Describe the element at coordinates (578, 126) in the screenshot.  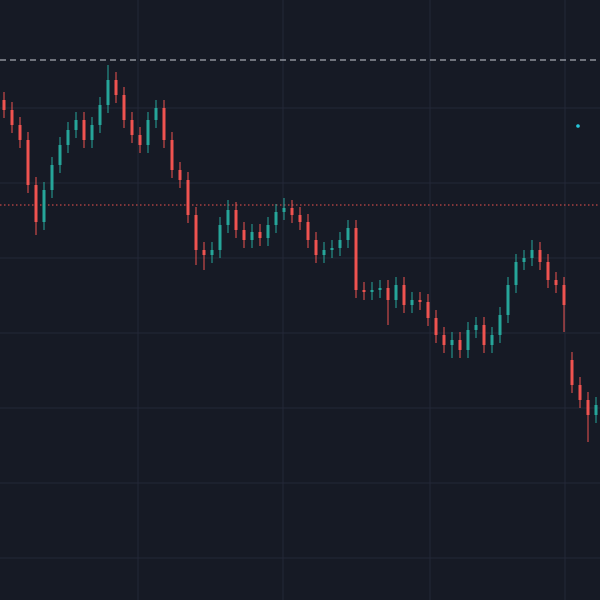
I see `marker-dot` at that location.